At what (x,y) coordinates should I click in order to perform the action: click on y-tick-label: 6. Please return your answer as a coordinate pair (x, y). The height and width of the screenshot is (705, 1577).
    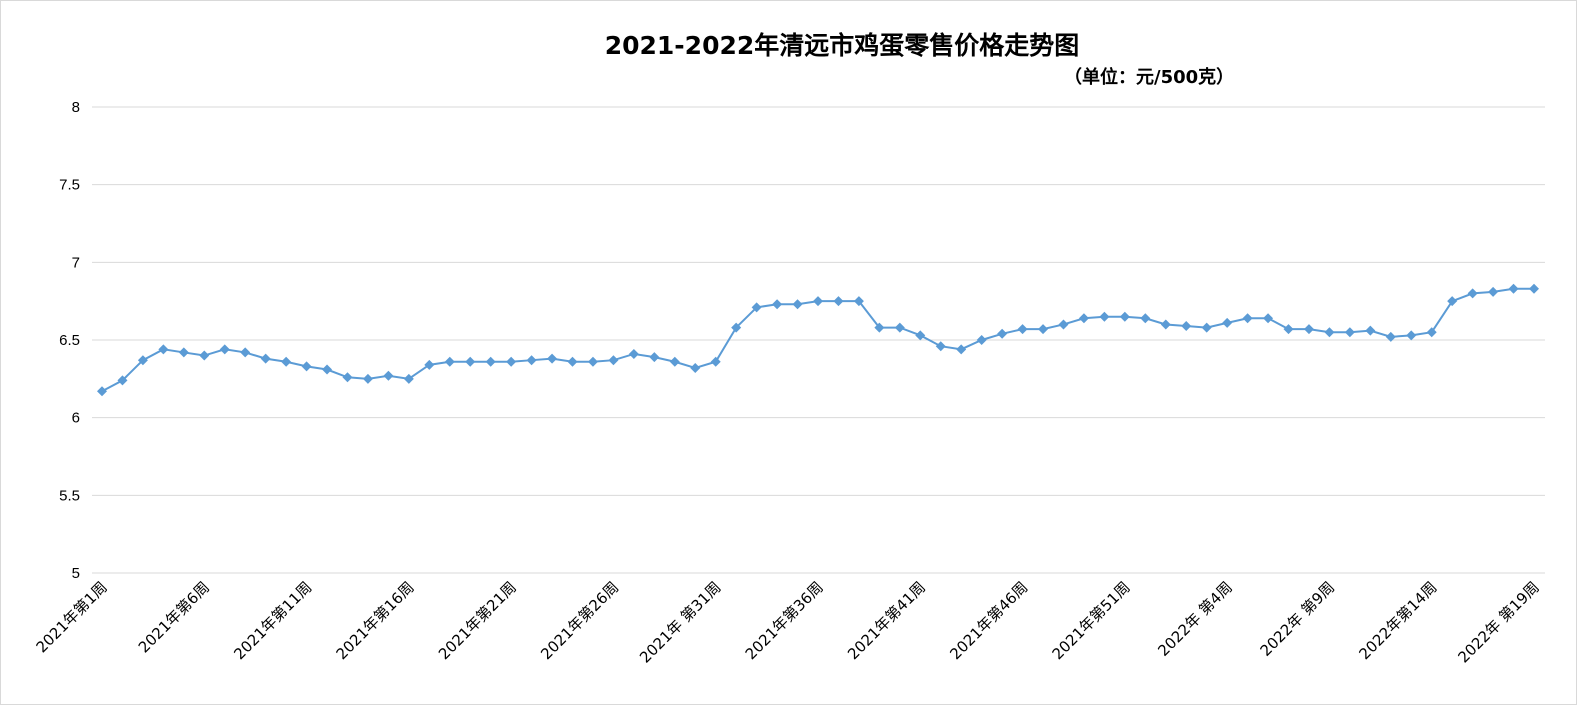
    Looking at the image, I should click on (76, 418).